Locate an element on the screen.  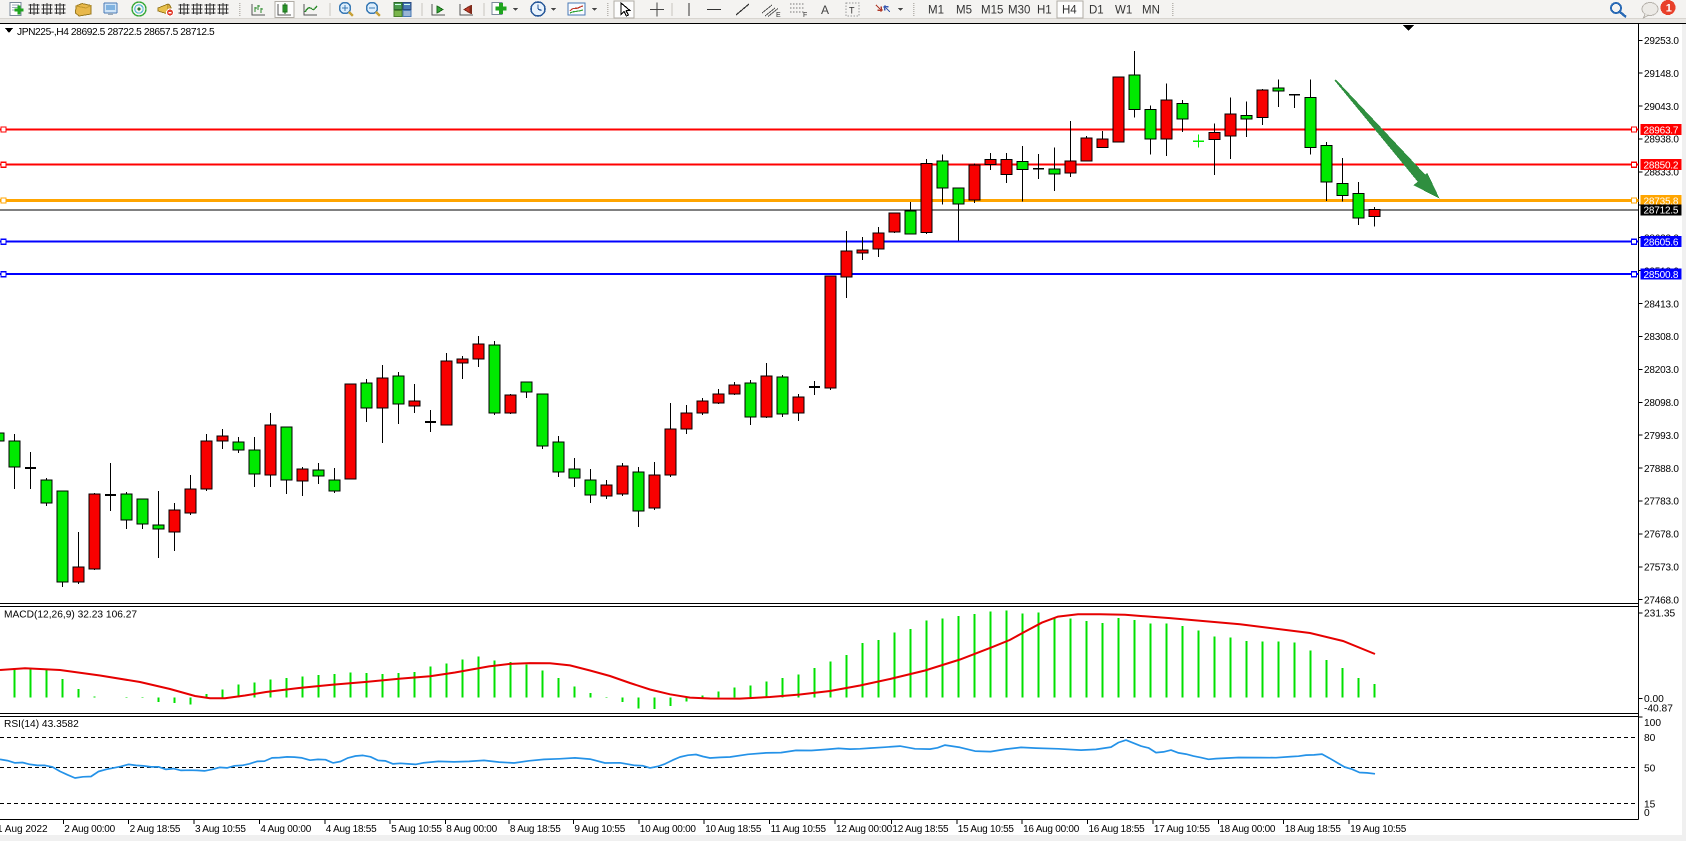
svg-text: A is located at coordinates (825, 10).